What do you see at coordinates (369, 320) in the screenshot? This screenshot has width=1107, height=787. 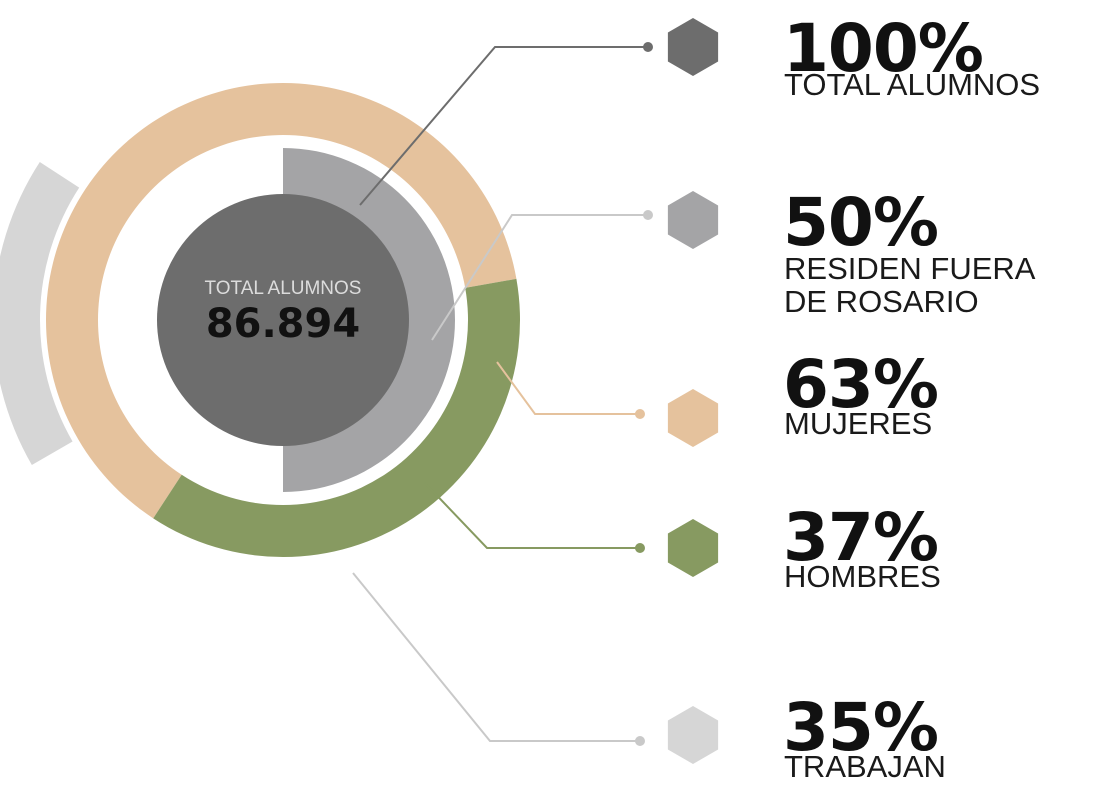 I see `segment-outside-rosario` at bounding box center [369, 320].